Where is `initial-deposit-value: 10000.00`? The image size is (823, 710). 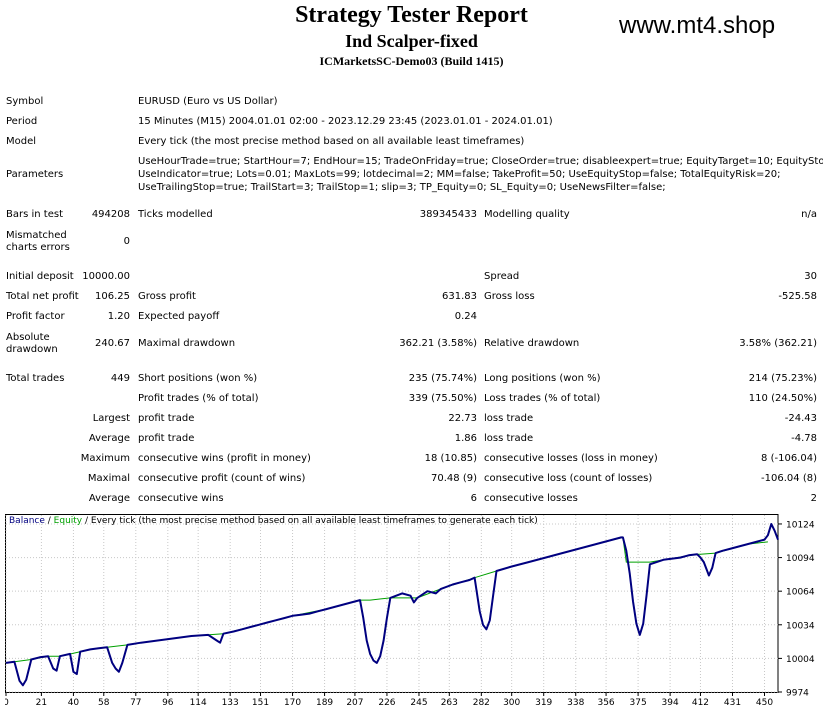
initial-deposit-value: 10000.00 is located at coordinates (106, 276).